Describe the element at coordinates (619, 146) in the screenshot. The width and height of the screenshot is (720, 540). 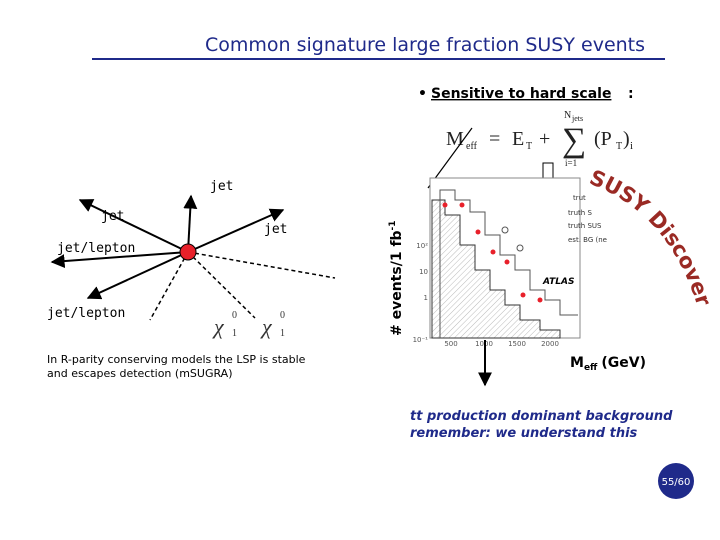
I see `formula-p-sub: T` at that location.